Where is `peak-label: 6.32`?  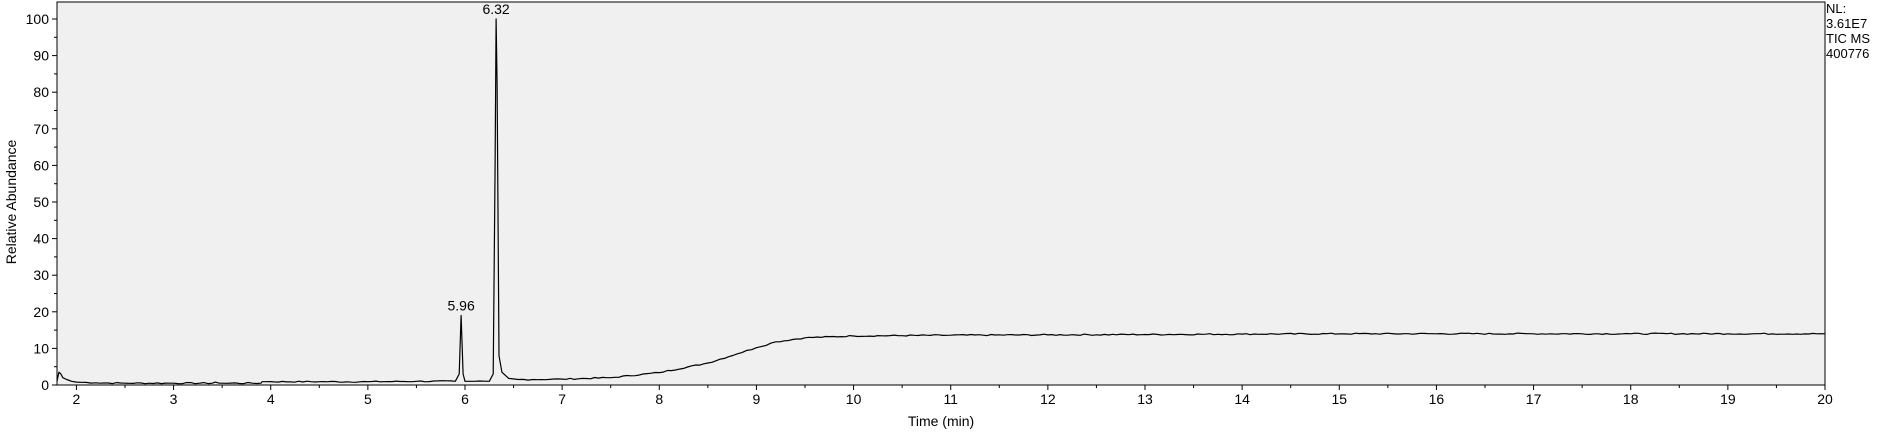 peak-label: 6.32 is located at coordinates (495, 9).